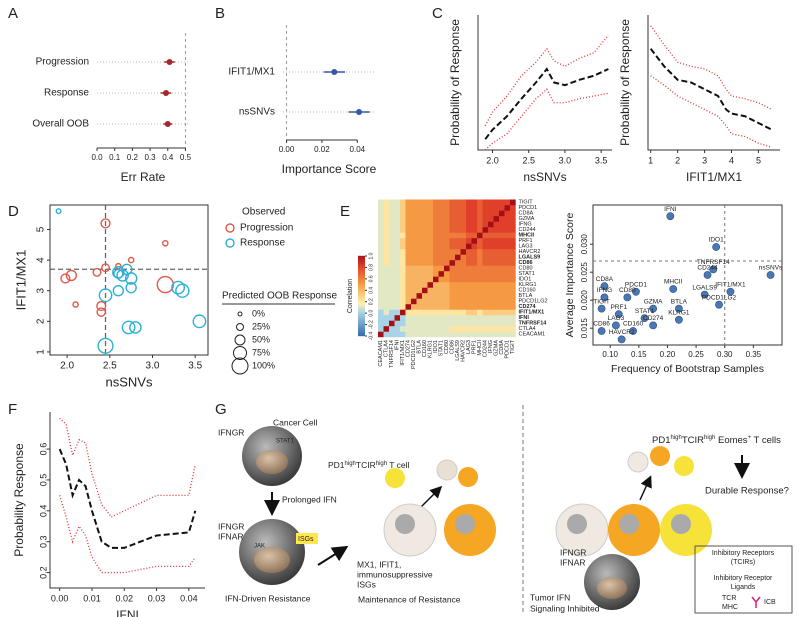  What do you see at coordinates (240, 327) in the screenshot?
I see `size-marker` at bounding box center [240, 327].